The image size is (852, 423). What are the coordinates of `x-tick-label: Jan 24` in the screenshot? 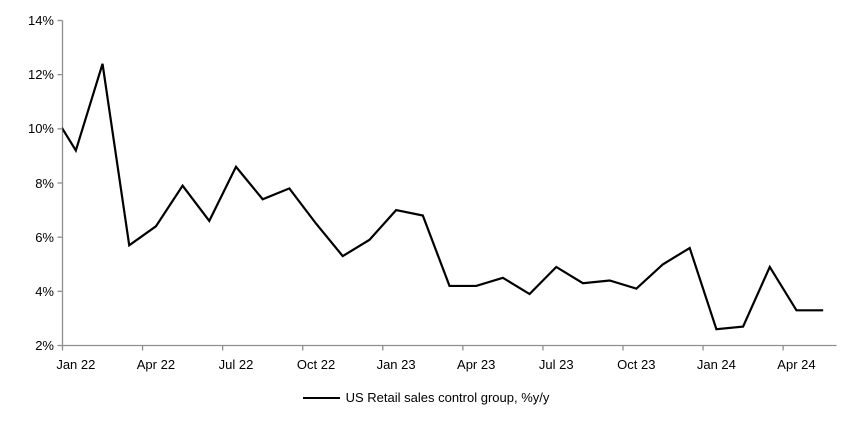 It's located at (716, 364).